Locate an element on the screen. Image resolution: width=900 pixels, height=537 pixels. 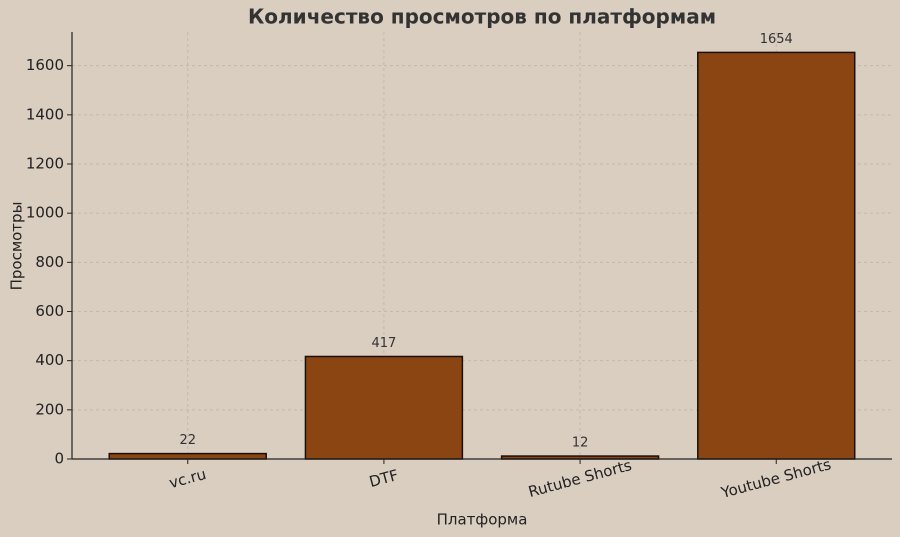
y-tick-label: 1000 is located at coordinates (45, 213).